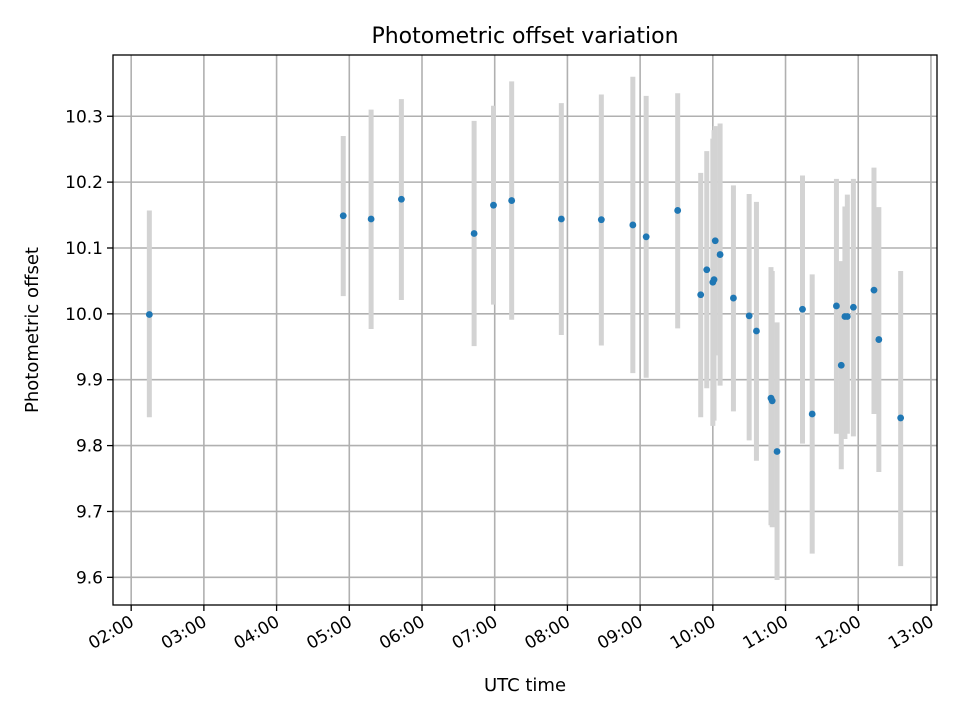 The width and height of the screenshot is (960, 720). Describe the element at coordinates (84, 117) in the screenshot. I see `y-tick-label: 10.3` at that location.